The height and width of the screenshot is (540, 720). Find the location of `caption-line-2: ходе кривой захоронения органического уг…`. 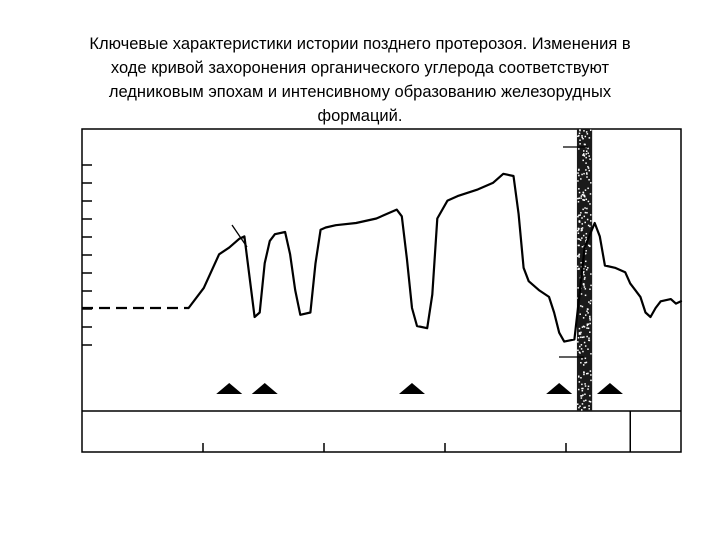

caption-line-2: ходе кривой захоронения органического уг… is located at coordinates (360, 68).